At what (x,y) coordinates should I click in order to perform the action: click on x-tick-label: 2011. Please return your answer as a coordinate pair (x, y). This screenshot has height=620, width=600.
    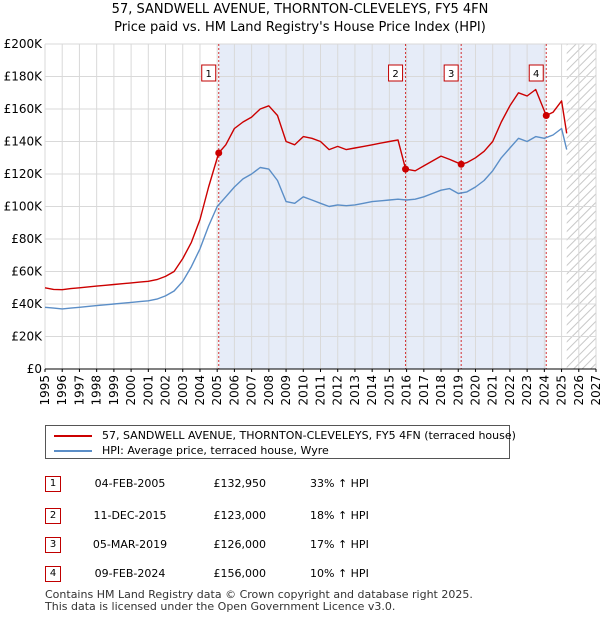
    Looking at the image, I should click on (321, 390).